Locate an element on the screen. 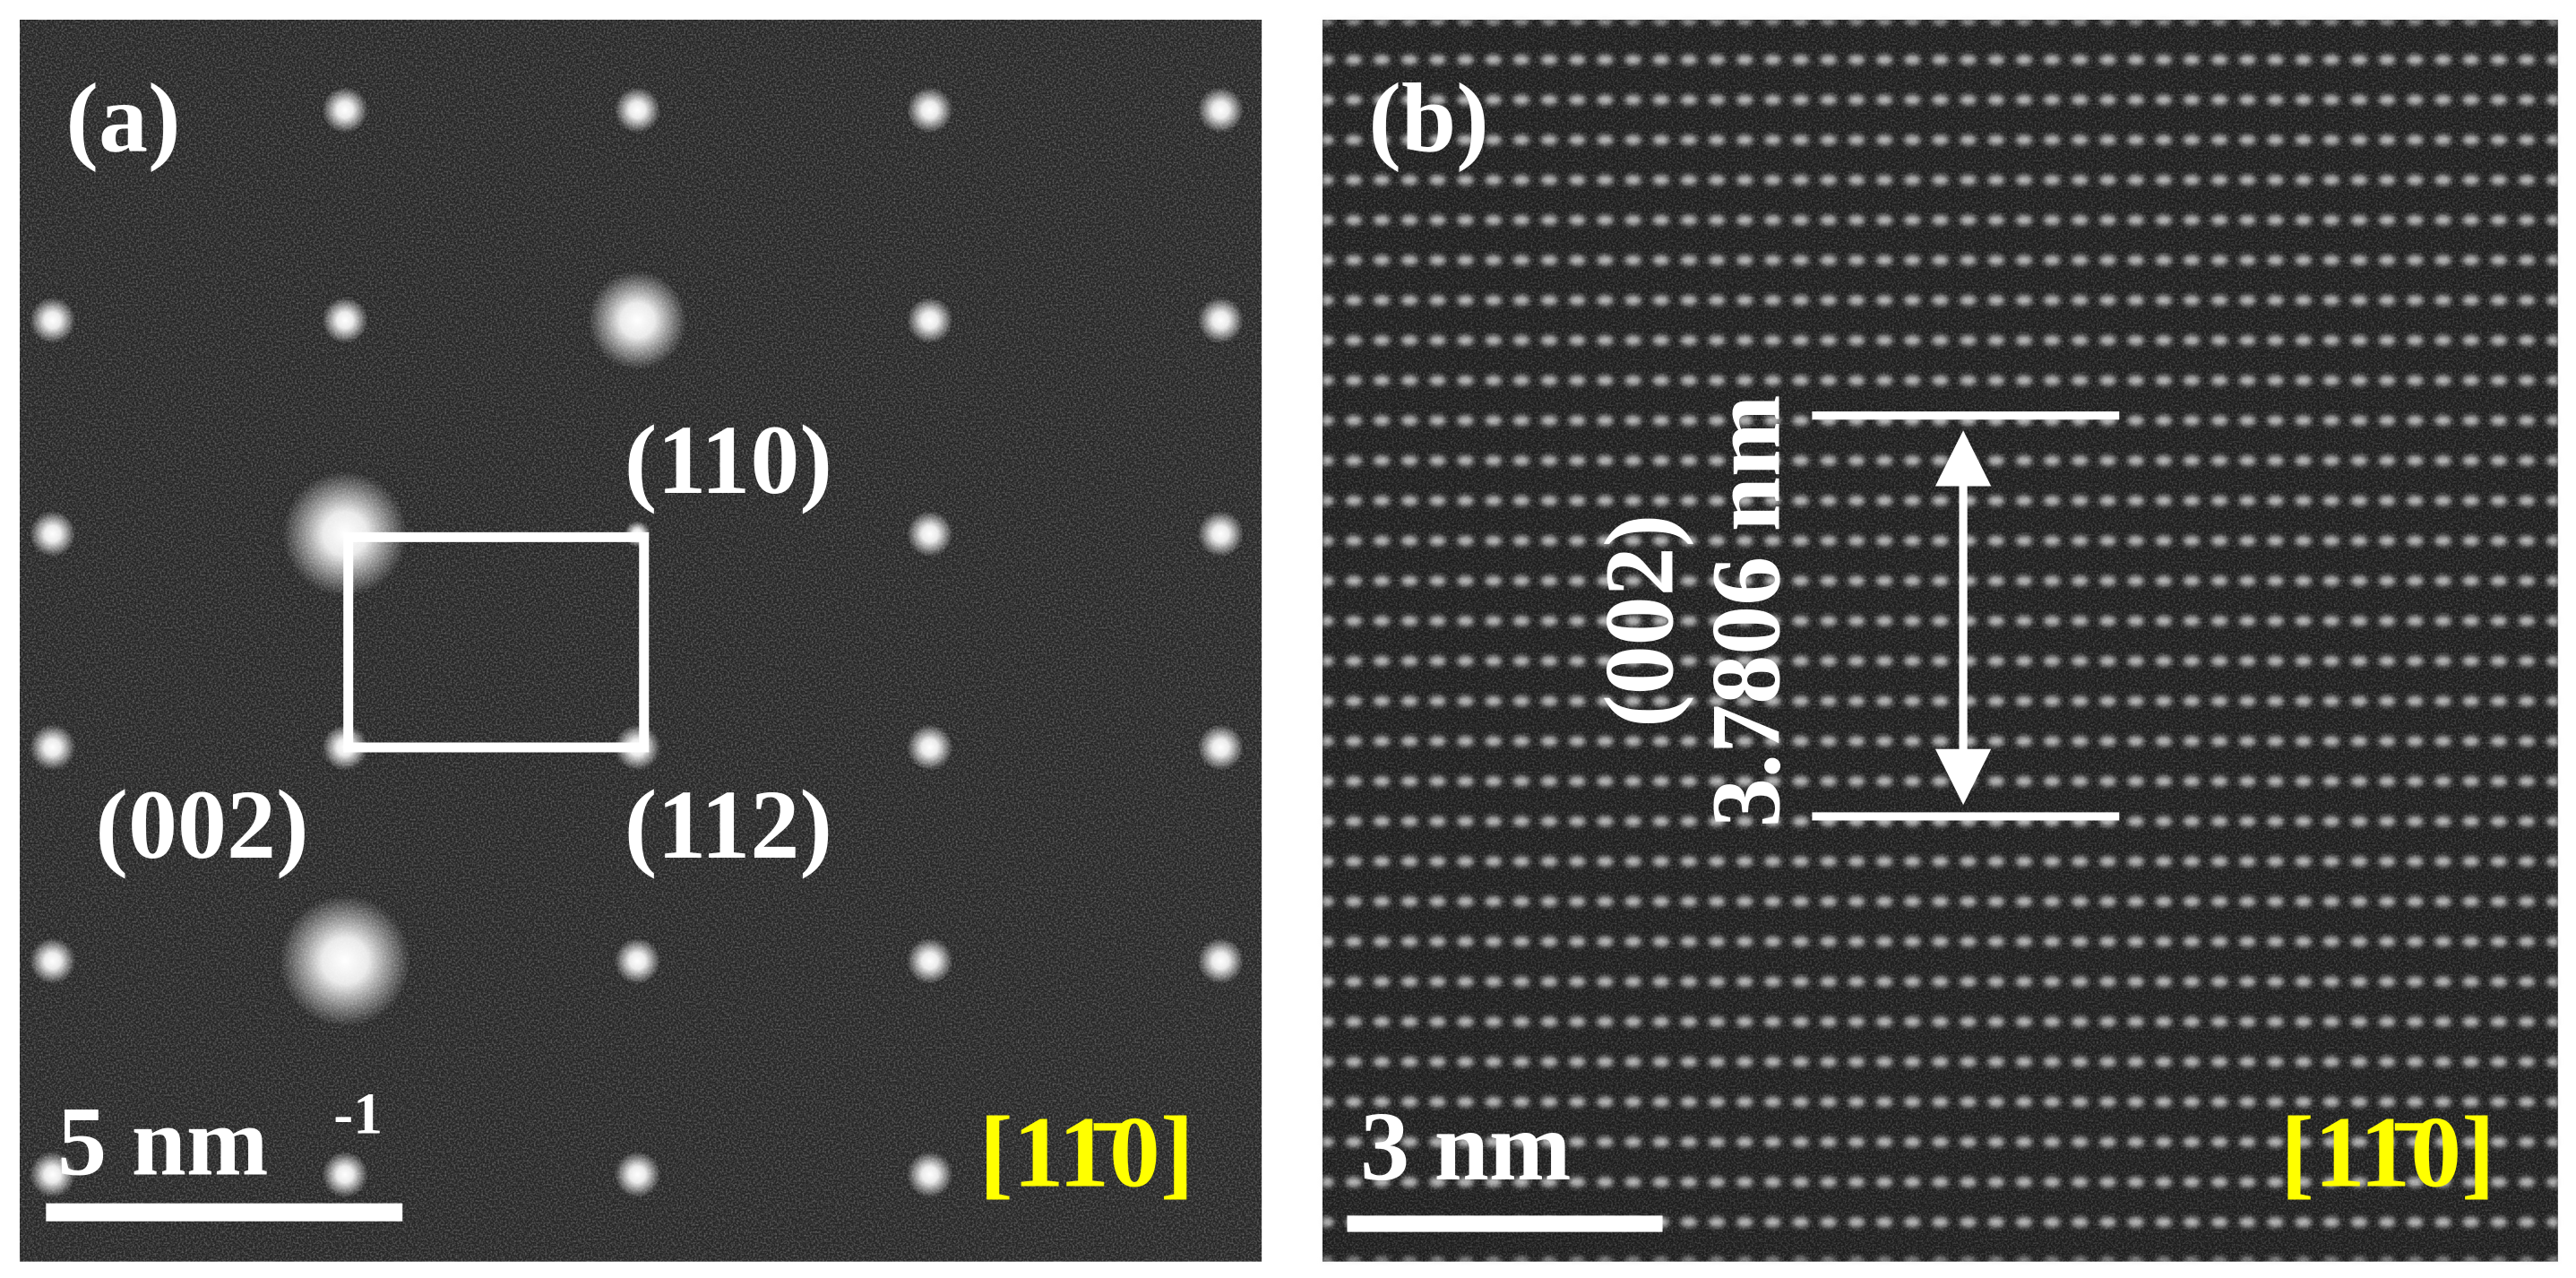  unit-cell-box is located at coordinates (497, 642).